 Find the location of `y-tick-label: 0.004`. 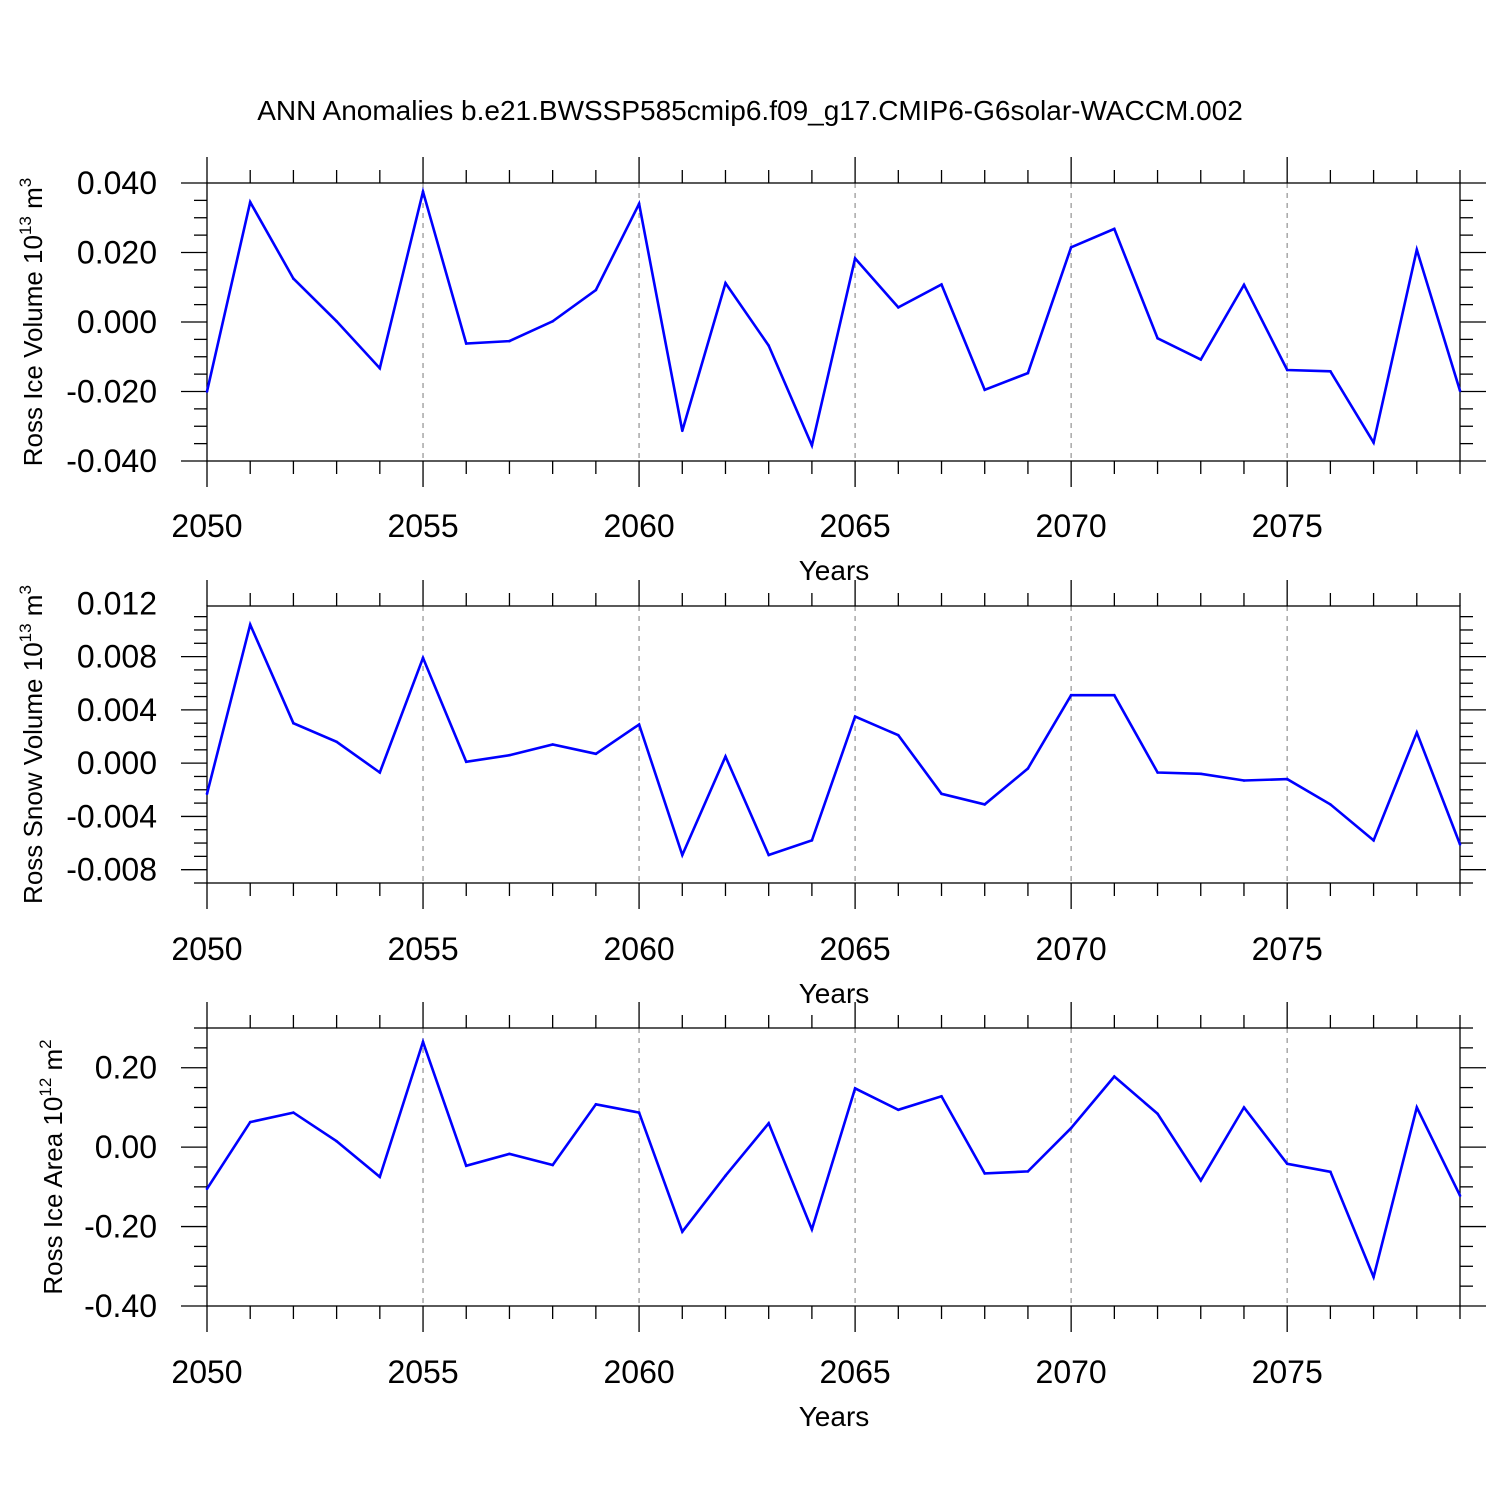

y-tick-label: 0.004 is located at coordinates (117, 710).